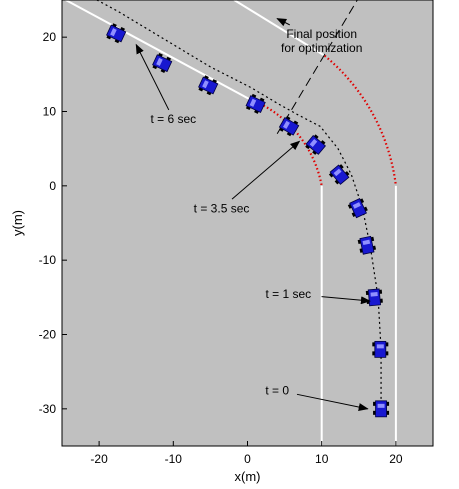 Image resolution: width=459 pixels, height=489 pixels. I want to click on annotation-line: t = 1 sec, so click(288, 294).